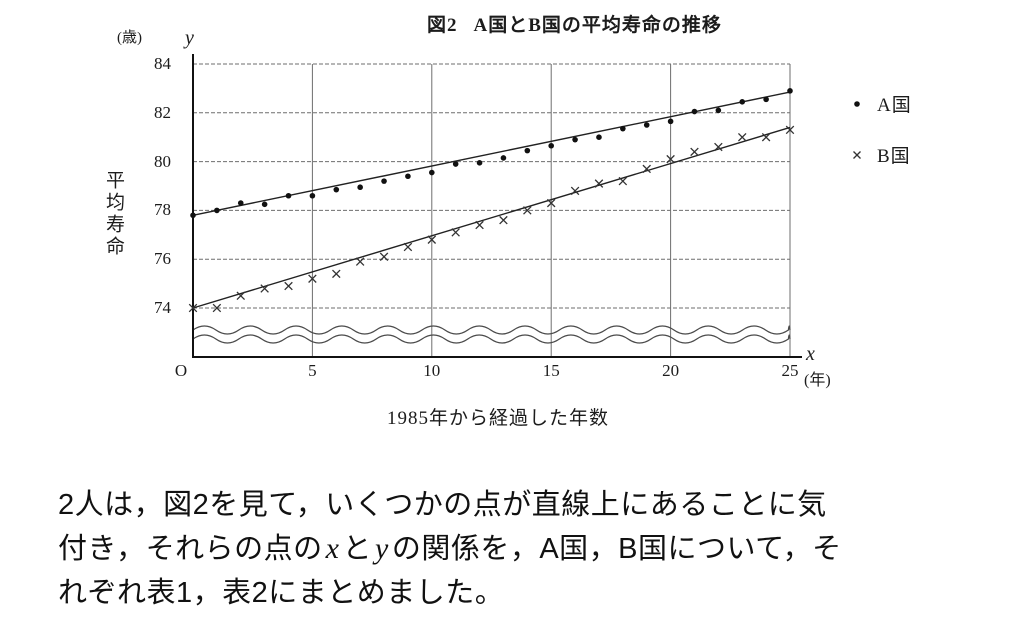 The width and height of the screenshot is (1024, 629). I want to click on y-axis-unit: (歳), so click(129, 38).